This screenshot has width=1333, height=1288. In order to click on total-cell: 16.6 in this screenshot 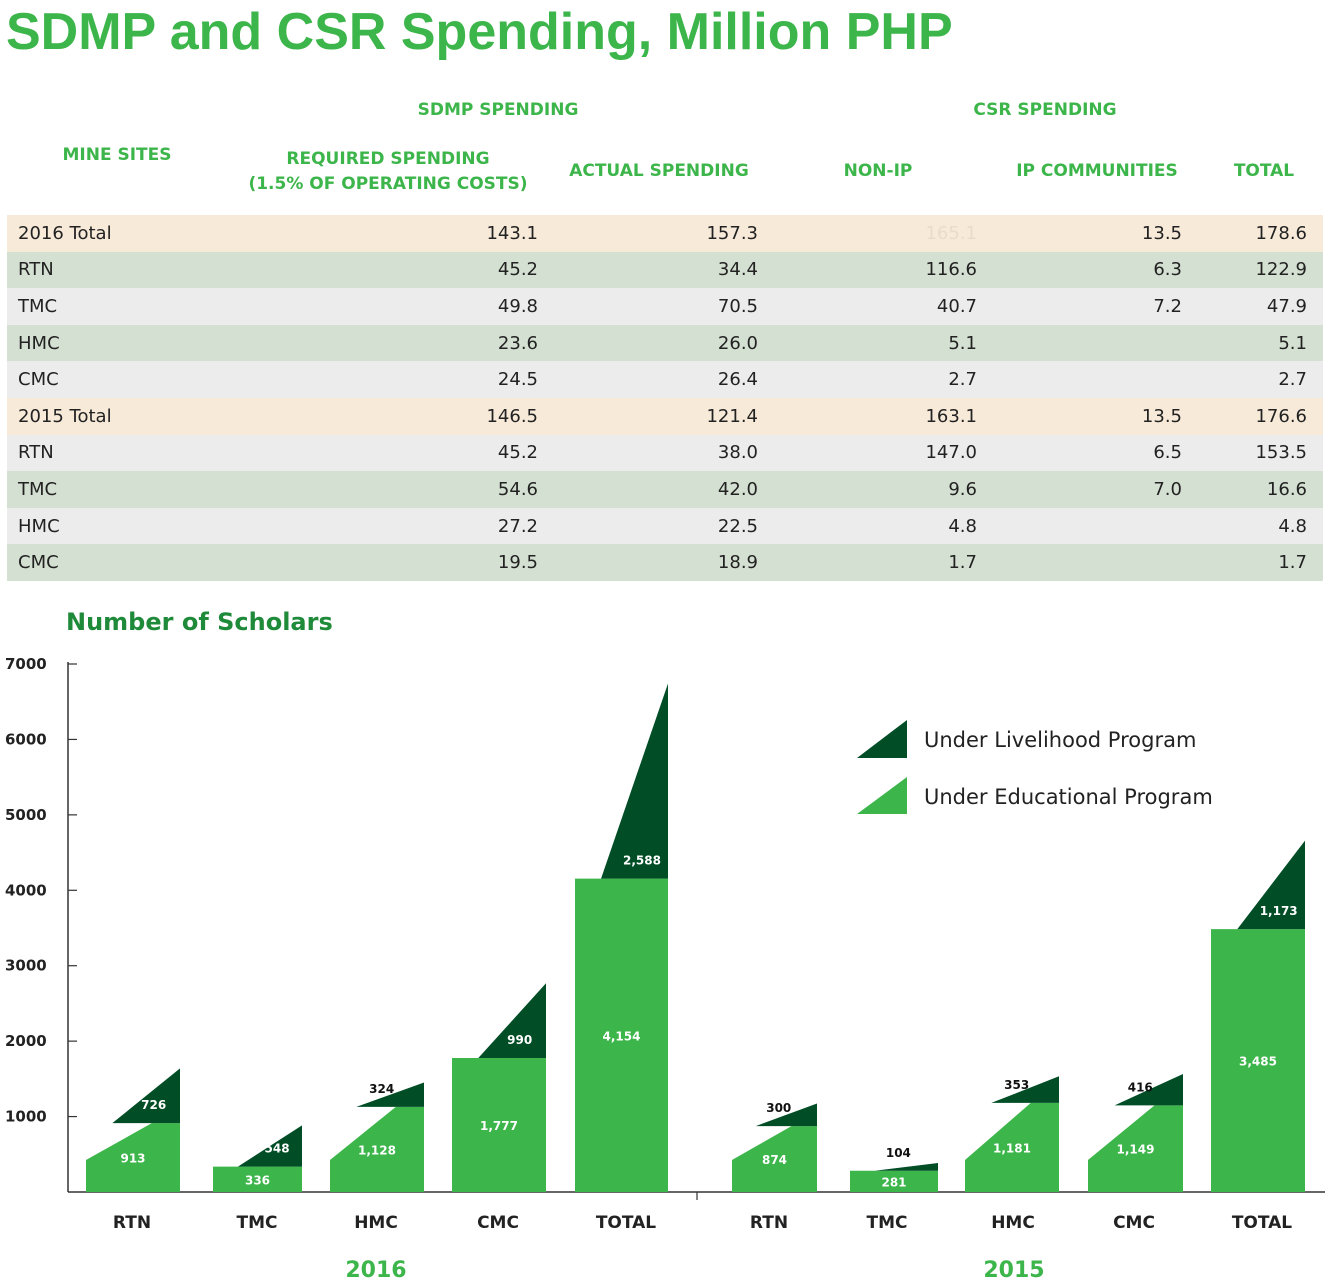, I will do `click(1286, 489)`.